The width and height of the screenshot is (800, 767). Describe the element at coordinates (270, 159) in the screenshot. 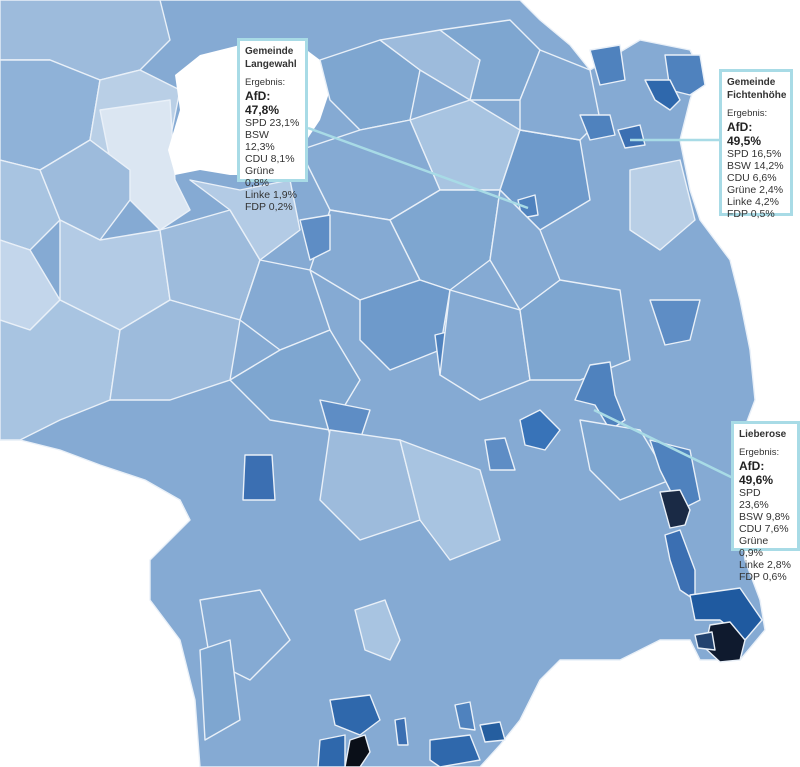

I see `party-result: CDU 8,1%` at that location.